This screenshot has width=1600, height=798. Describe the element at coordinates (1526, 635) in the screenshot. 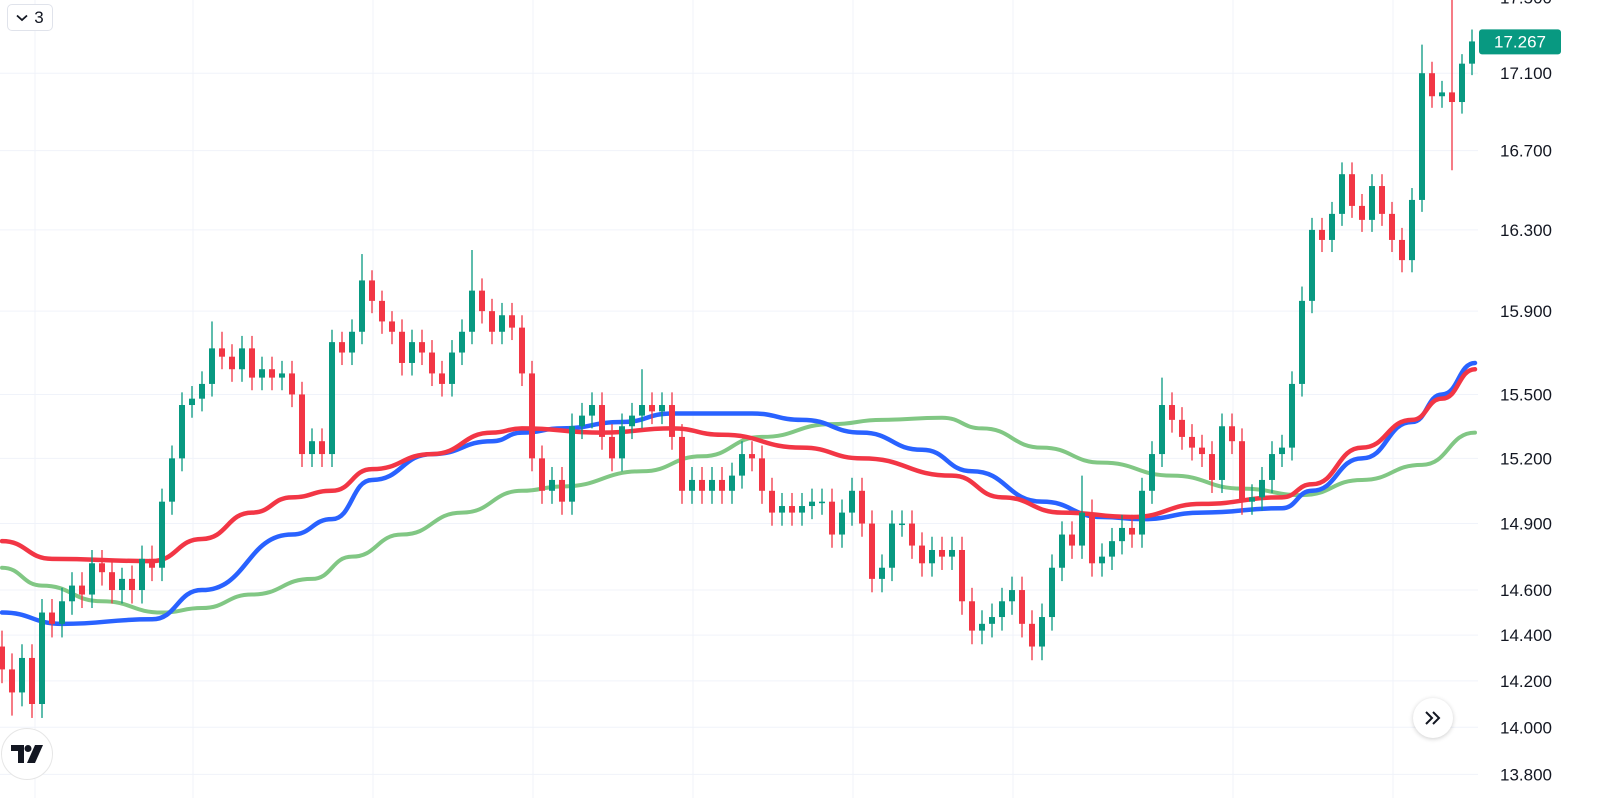

I see `y-tick-label: 14.400` at that location.